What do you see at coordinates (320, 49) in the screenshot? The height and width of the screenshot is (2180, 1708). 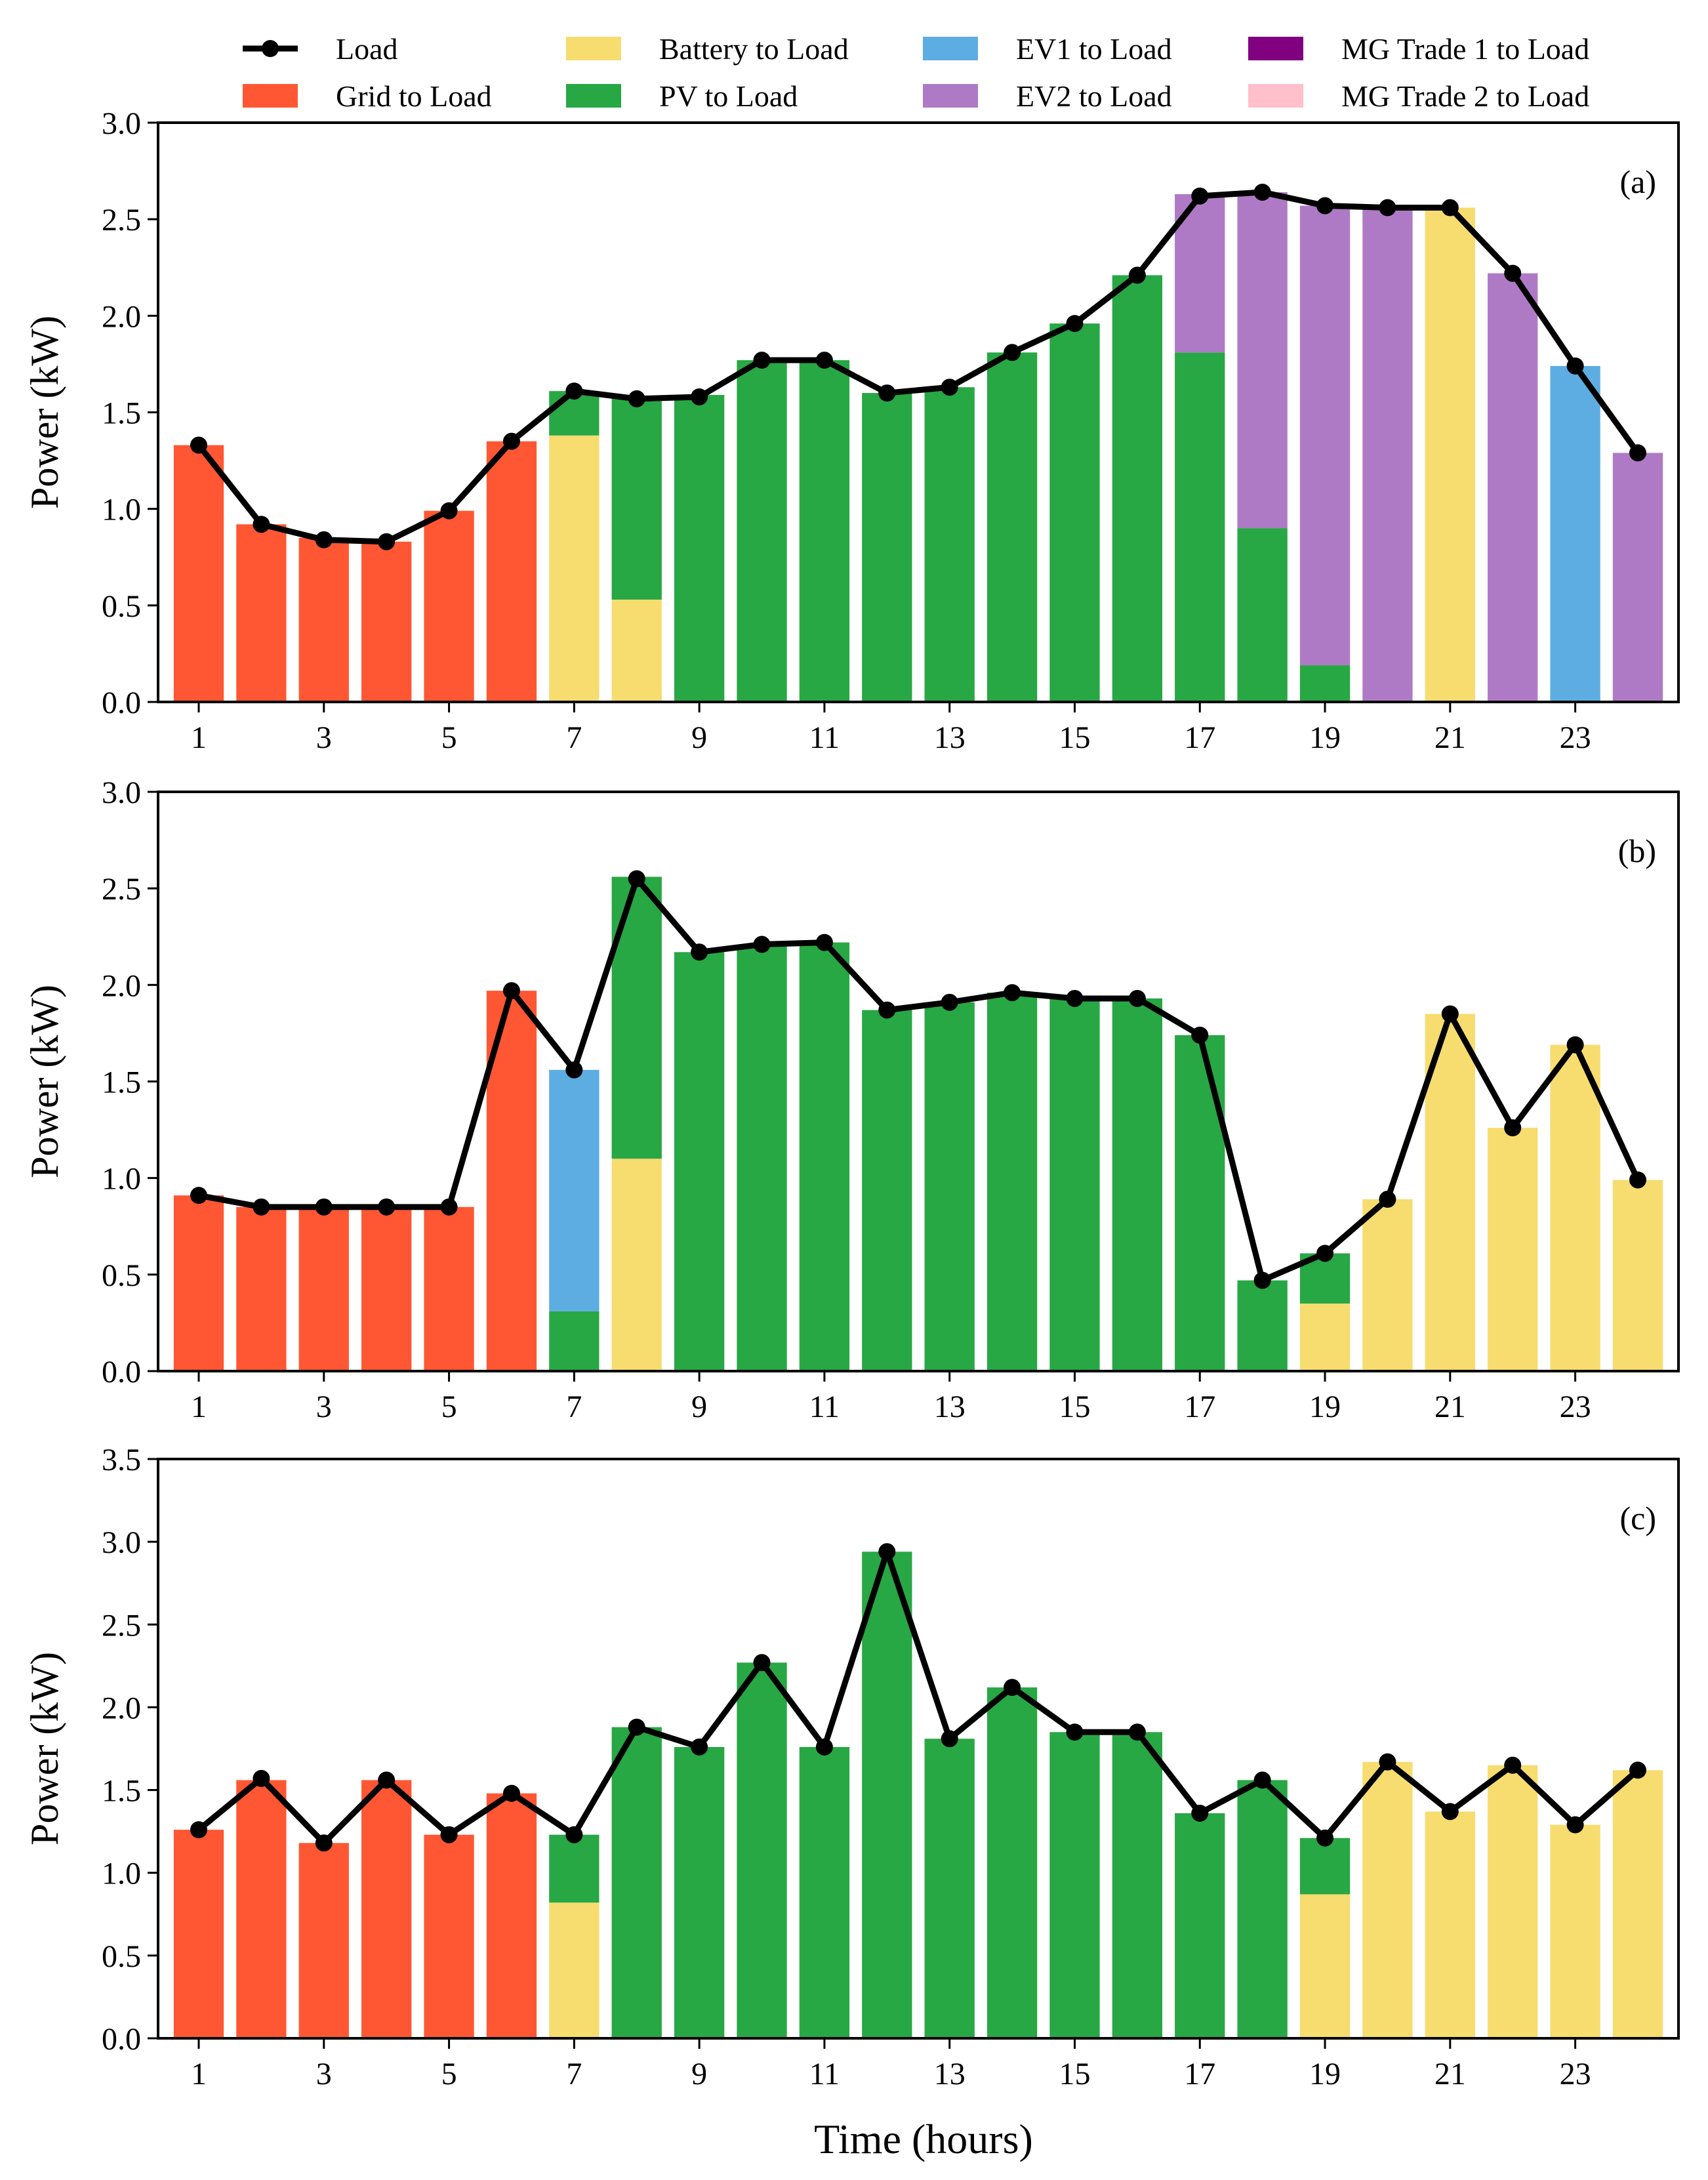 I see `legend-item: Load` at bounding box center [320, 49].